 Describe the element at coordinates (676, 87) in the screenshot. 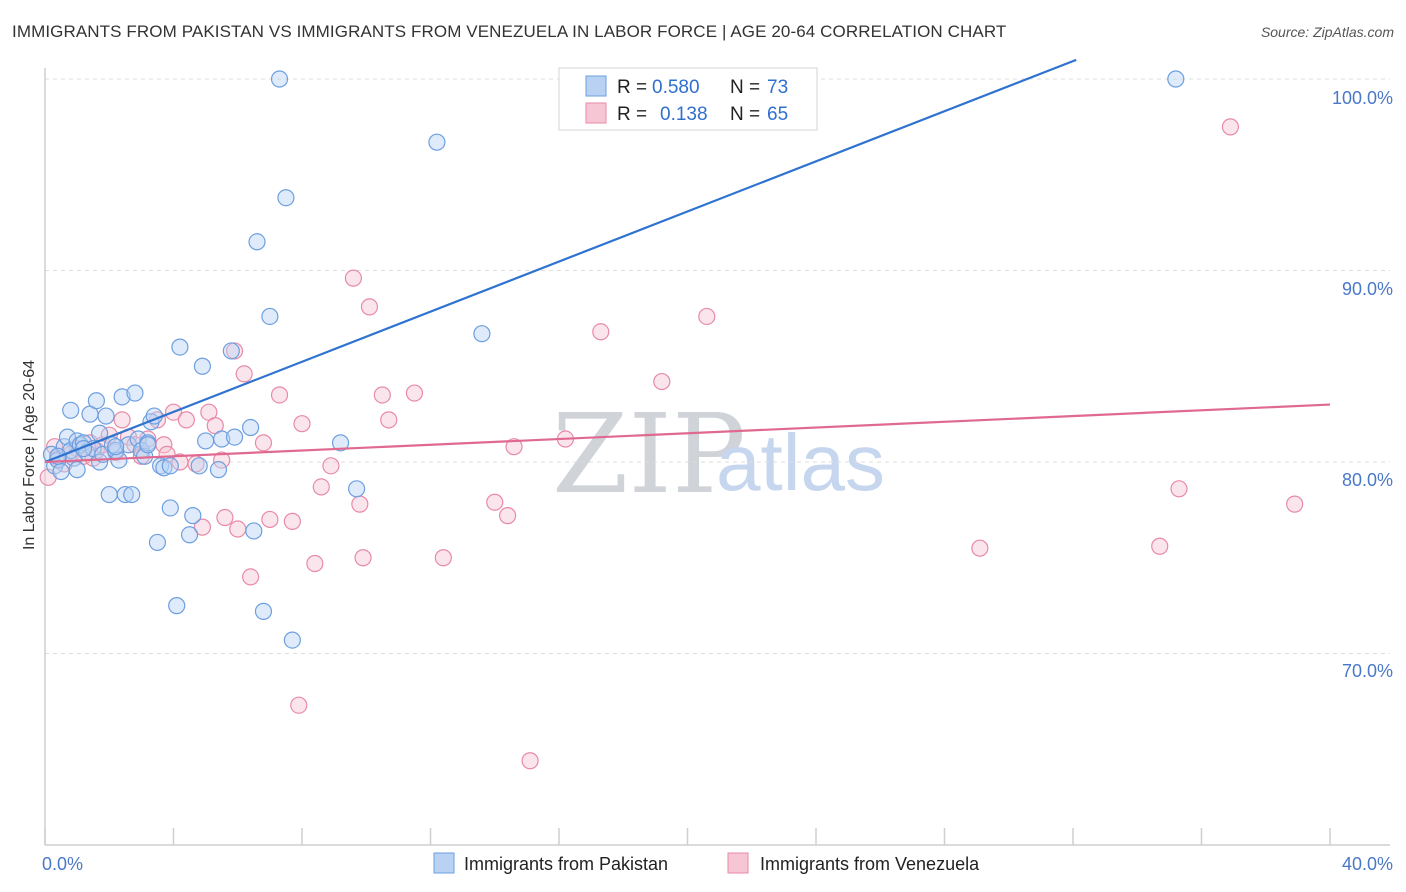

I see `stats-r-value-pakistan: 0.580` at that location.